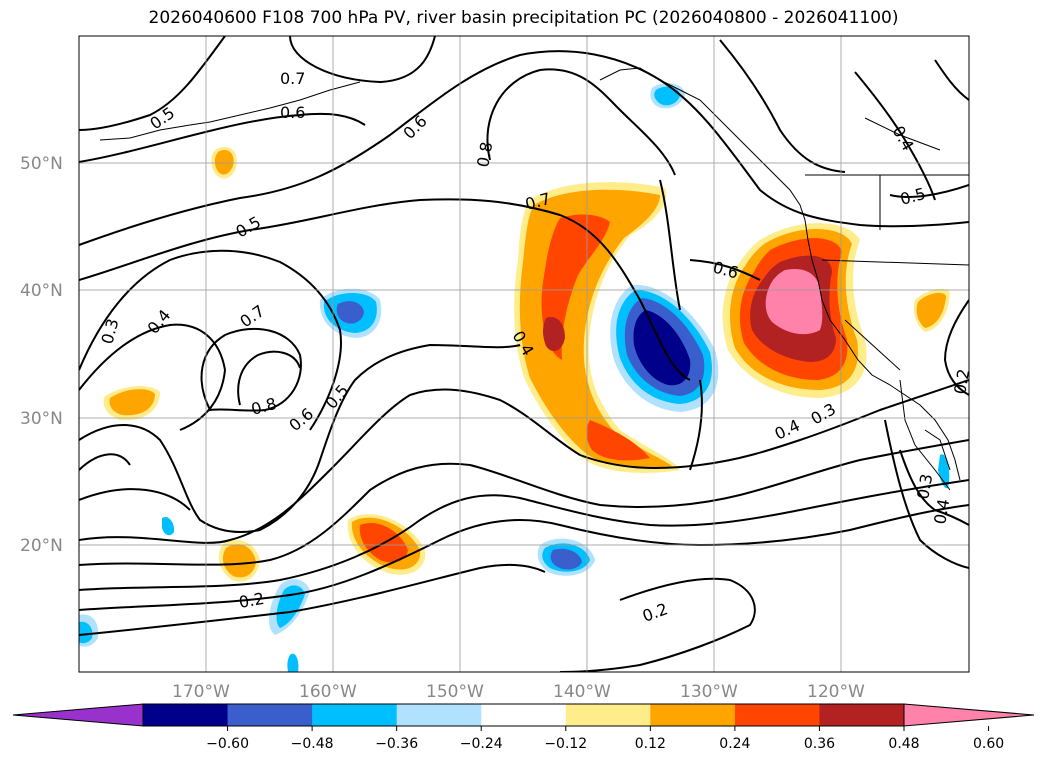  Describe the element at coordinates (836, 692) in the screenshot. I see `lon-label-120w: 120°W` at that location.